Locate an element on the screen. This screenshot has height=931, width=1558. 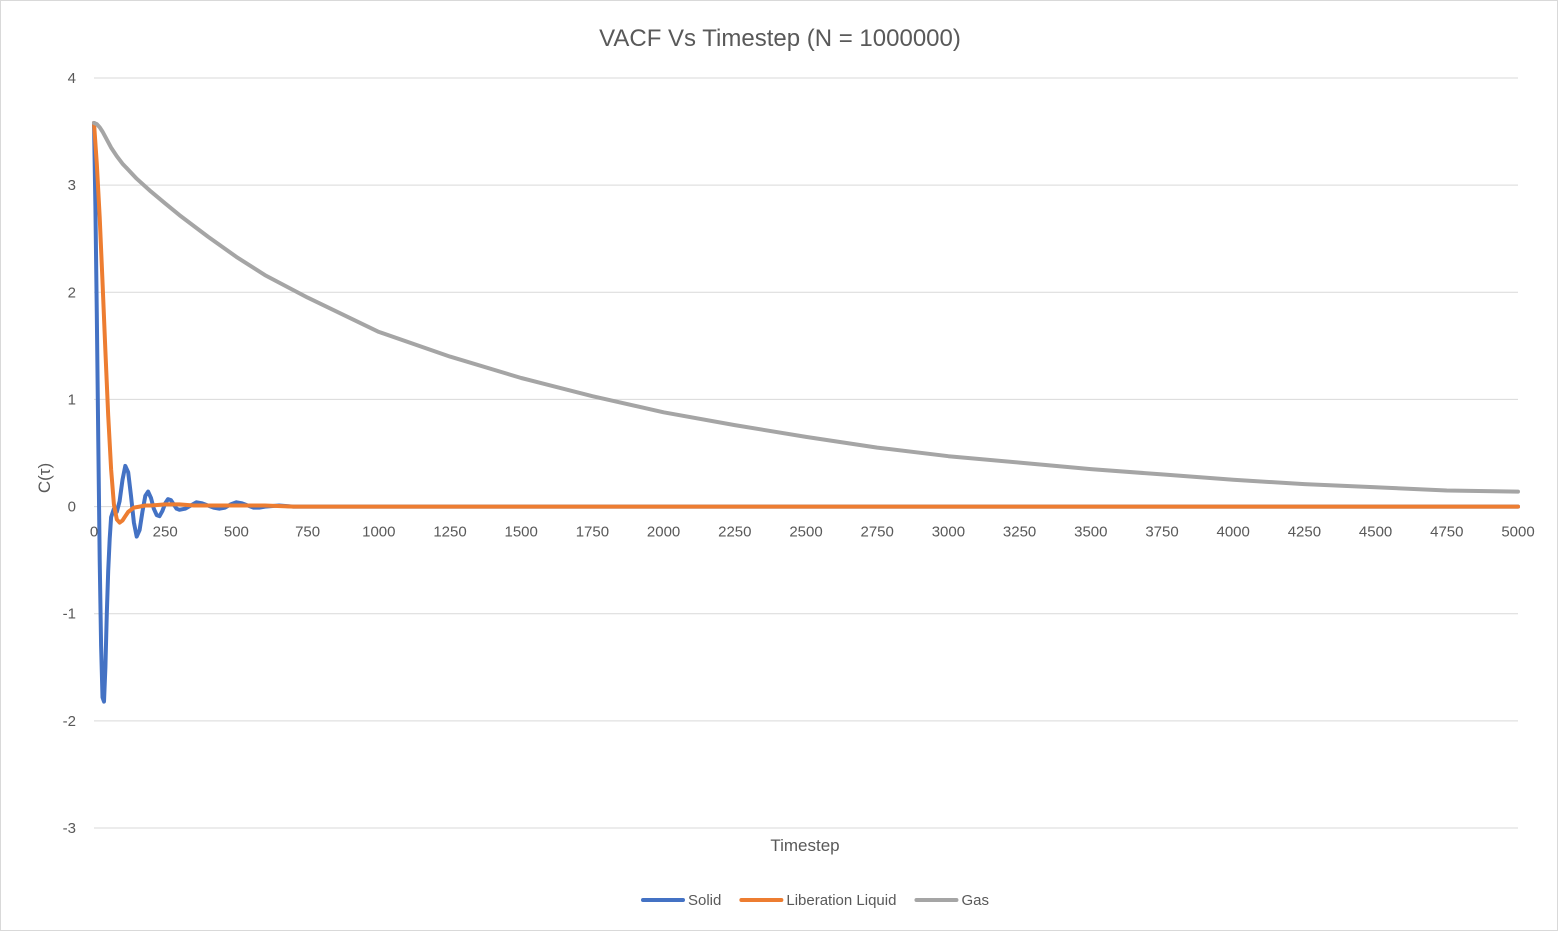
x-tick-label: 4500 is located at coordinates (1375, 532).